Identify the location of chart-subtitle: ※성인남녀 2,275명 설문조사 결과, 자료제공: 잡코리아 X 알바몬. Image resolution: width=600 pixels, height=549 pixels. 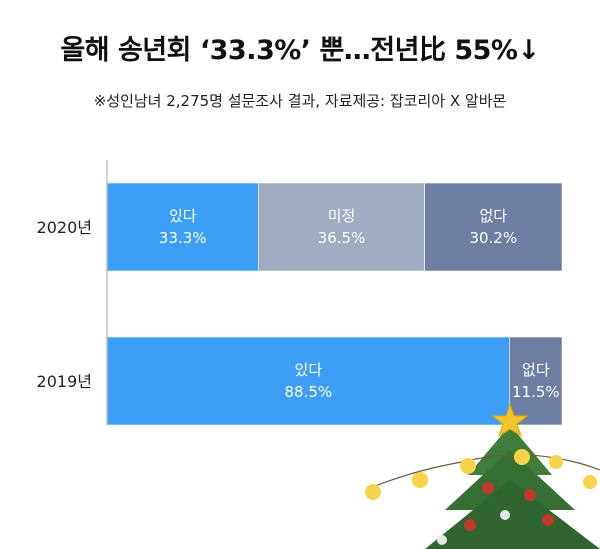
(300, 101).